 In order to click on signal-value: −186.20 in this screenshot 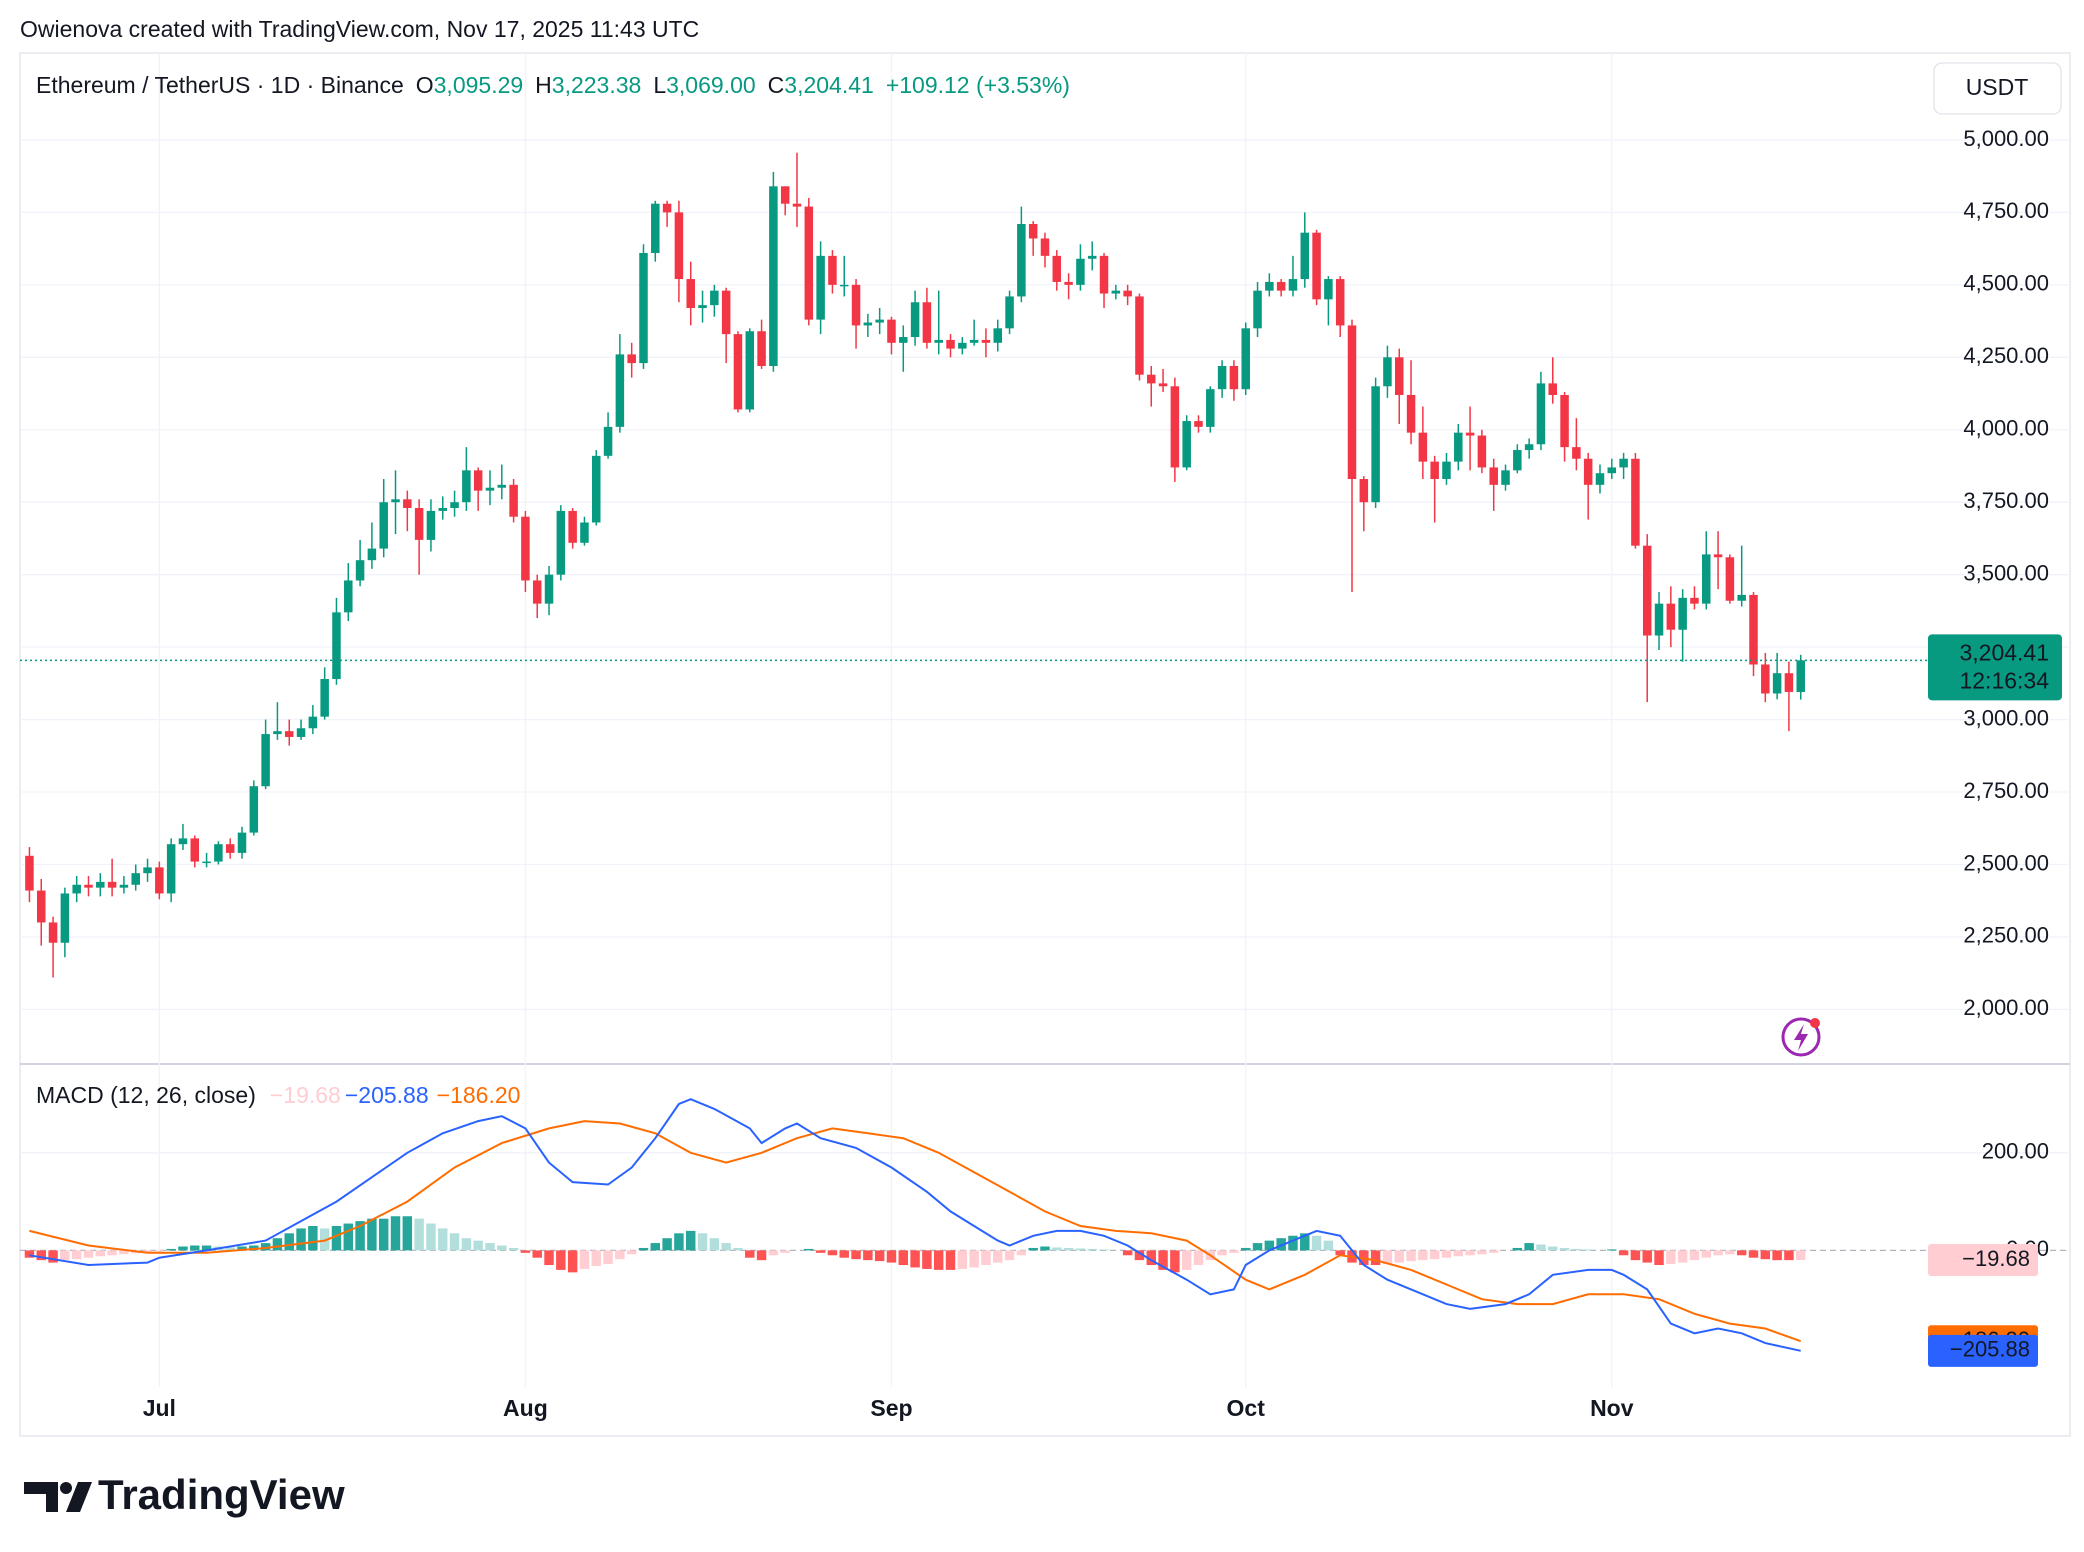, I will do `click(479, 1095)`.